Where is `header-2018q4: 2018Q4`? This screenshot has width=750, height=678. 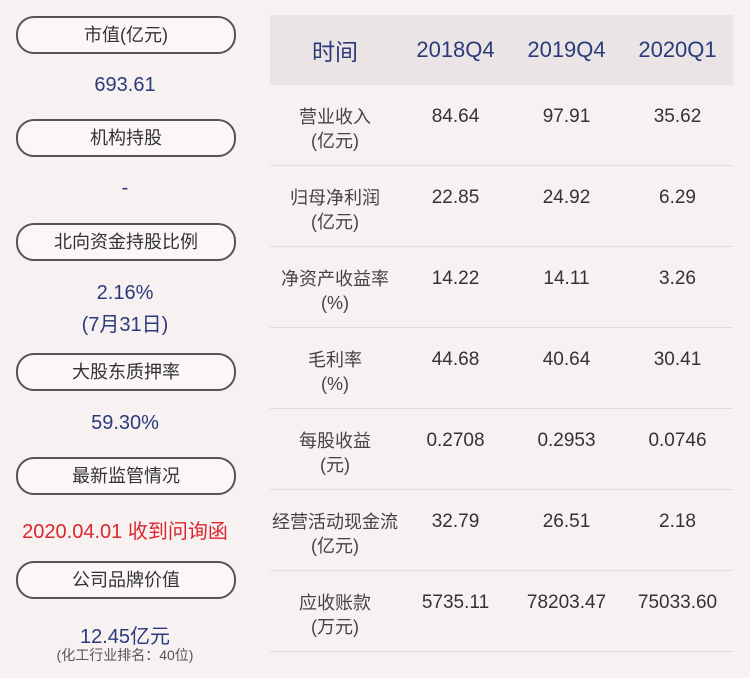 header-2018q4: 2018Q4 is located at coordinates (455, 49).